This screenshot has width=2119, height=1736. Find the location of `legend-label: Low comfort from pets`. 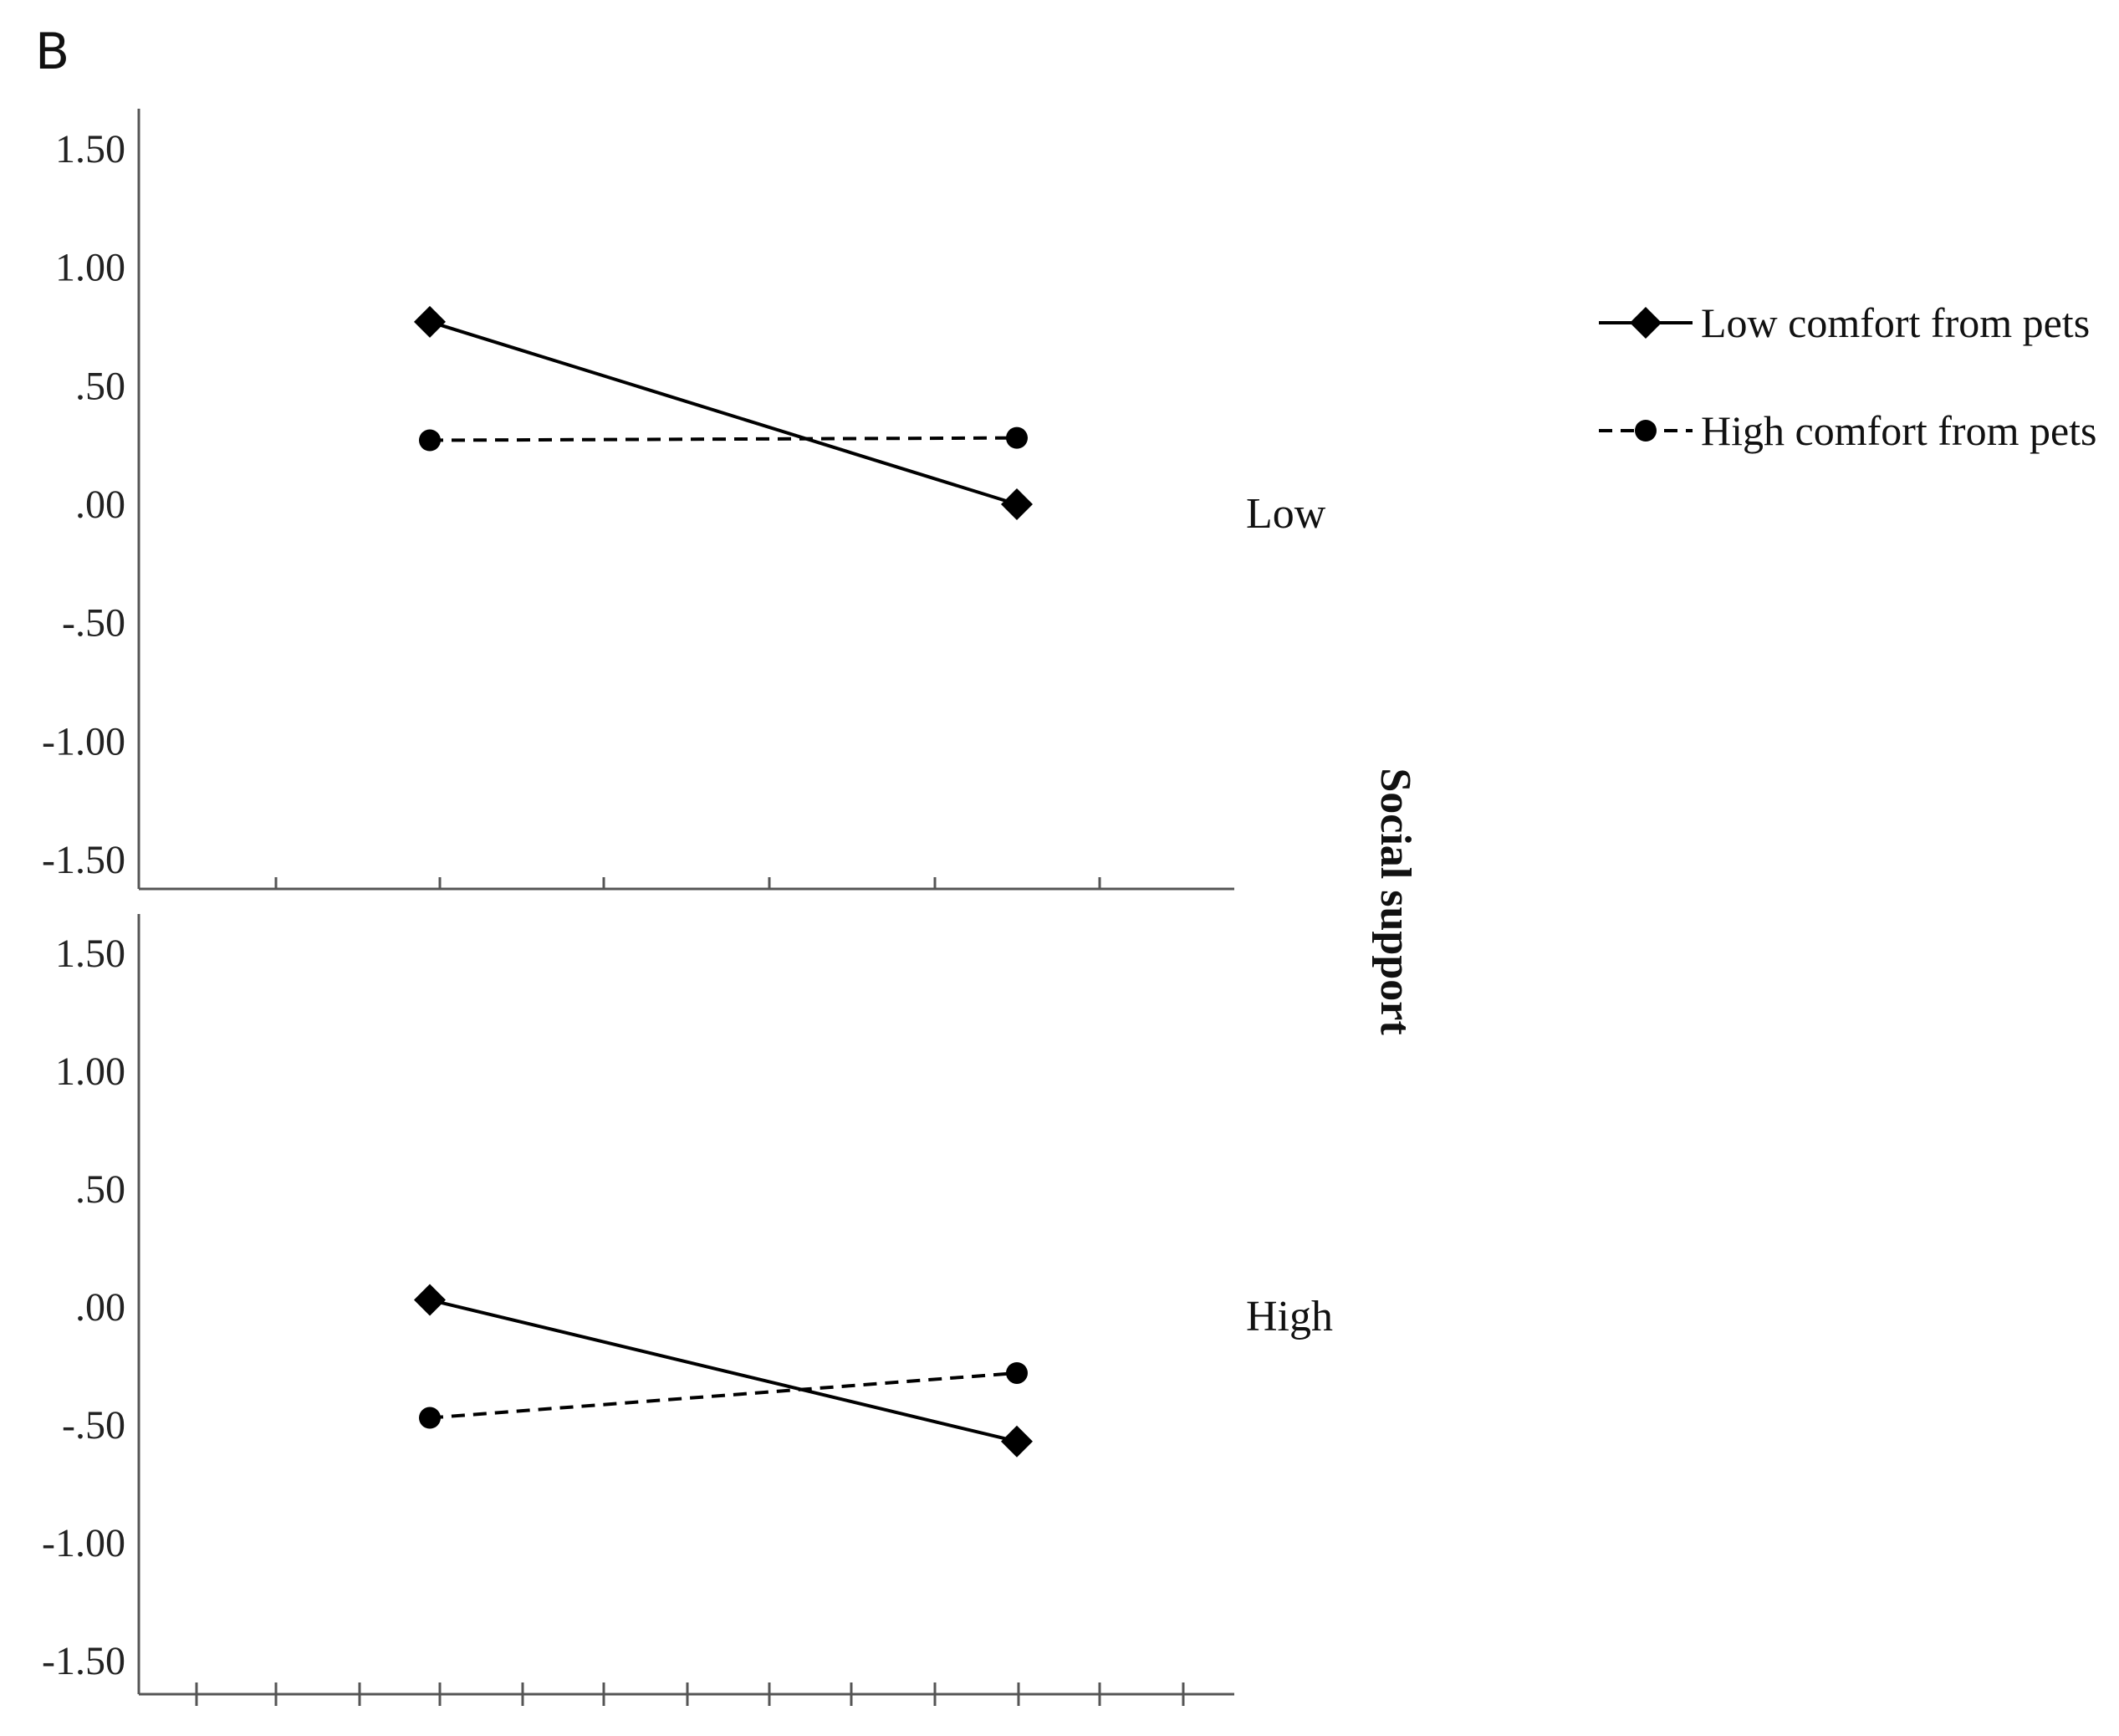

legend-label: Low comfort from pets is located at coordinates (1896, 322).